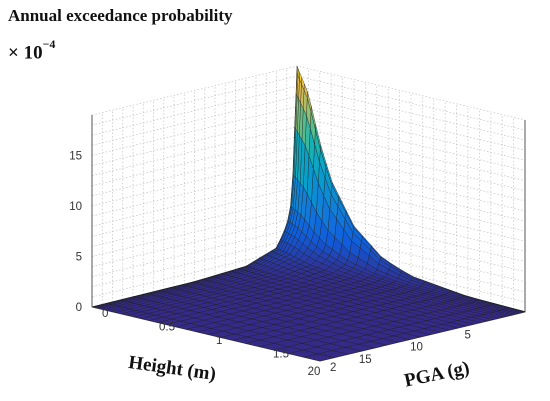 The image size is (550, 401). What do you see at coordinates (75, 207) in the screenshot?
I see `z-tick-label: 10` at bounding box center [75, 207].